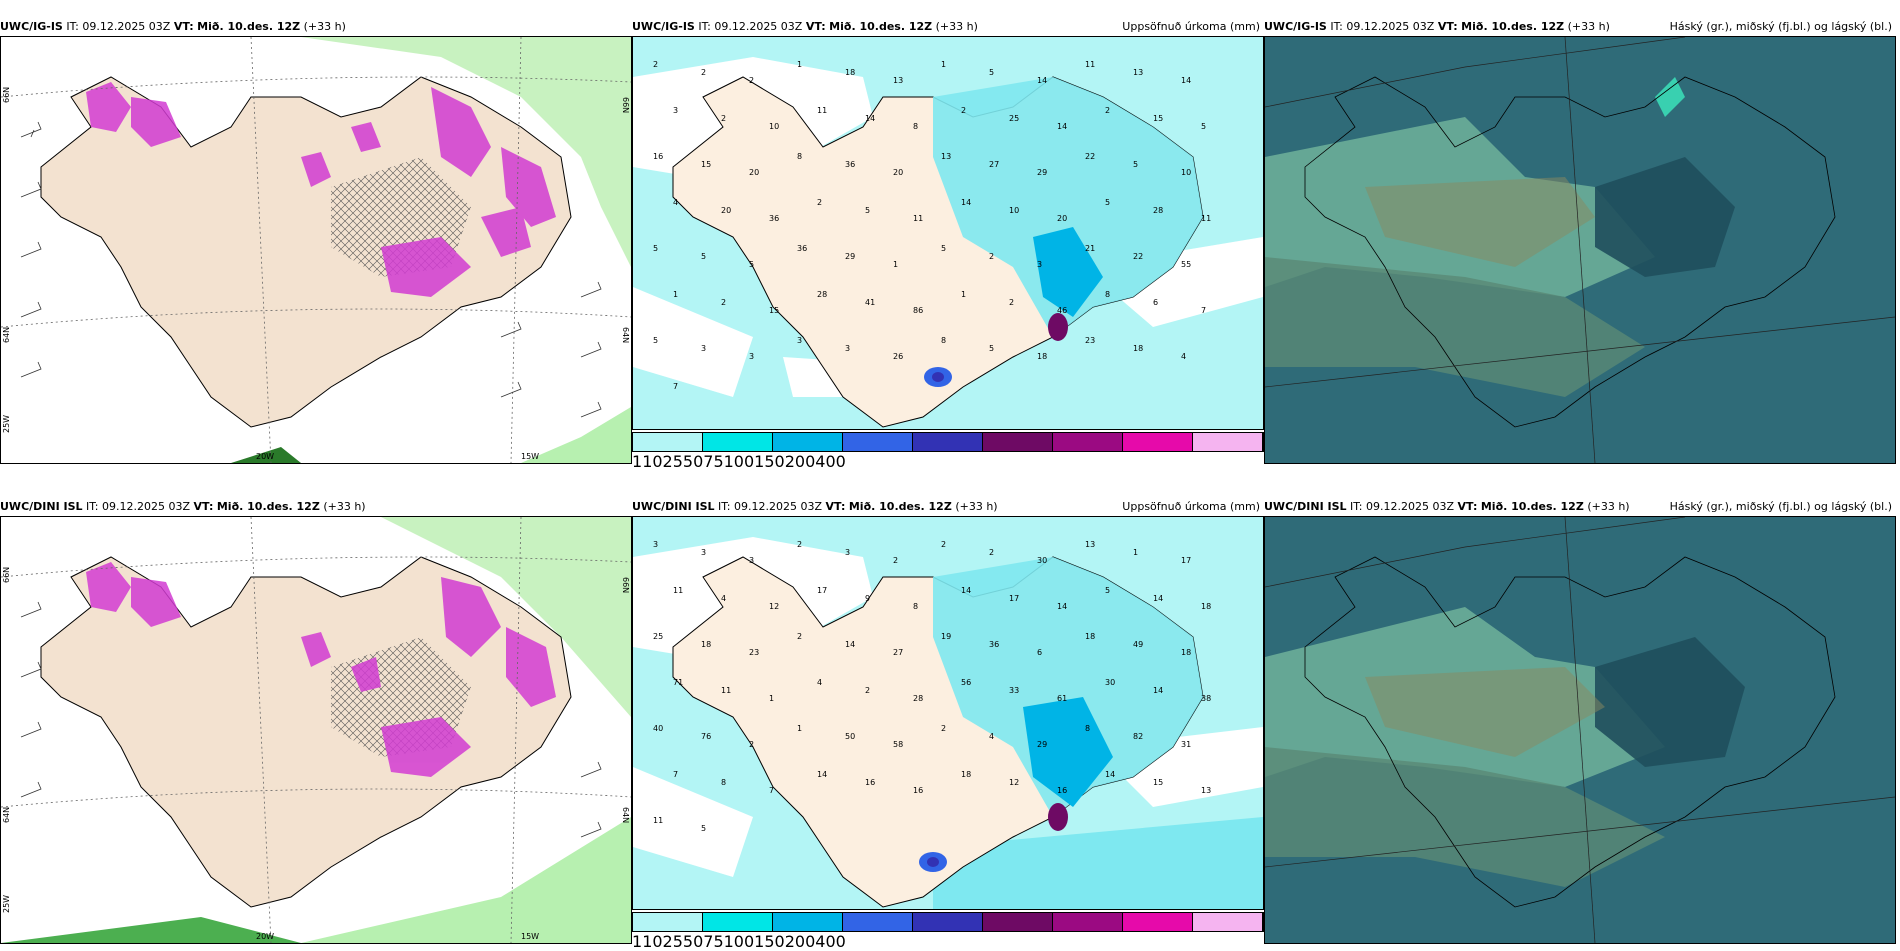 The width and height of the screenshot is (1900, 951). What do you see at coordinates (946, 636) in the screenshot?
I see `precip-value-label: 19` at bounding box center [946, 636].